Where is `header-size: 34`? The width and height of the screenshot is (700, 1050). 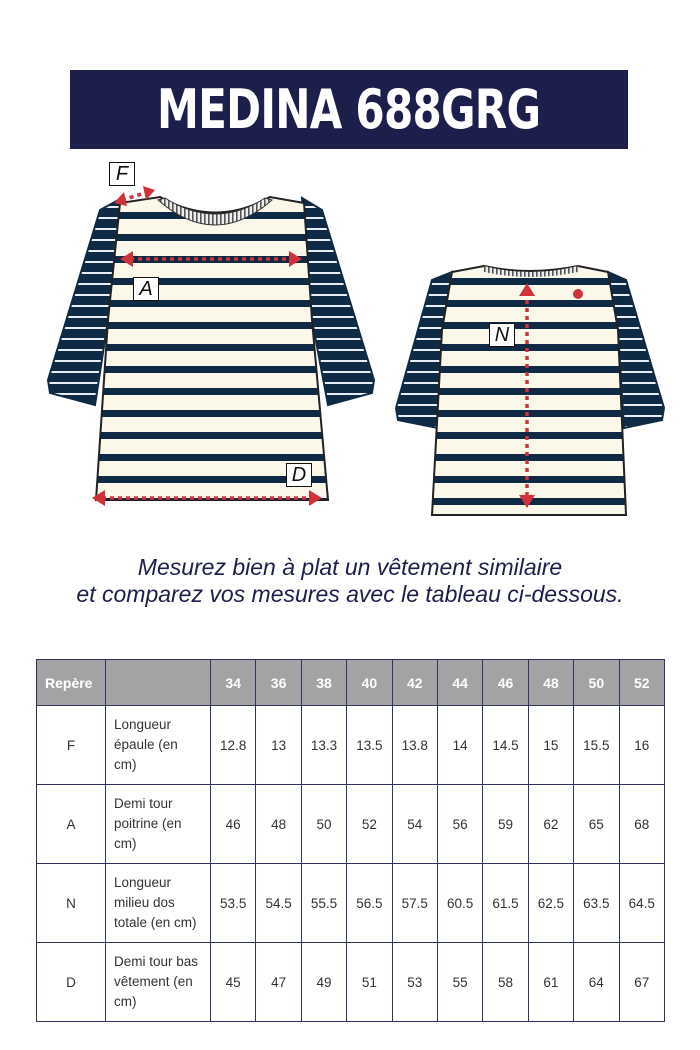 header-size: 34 is located at coordinates (233, 682).